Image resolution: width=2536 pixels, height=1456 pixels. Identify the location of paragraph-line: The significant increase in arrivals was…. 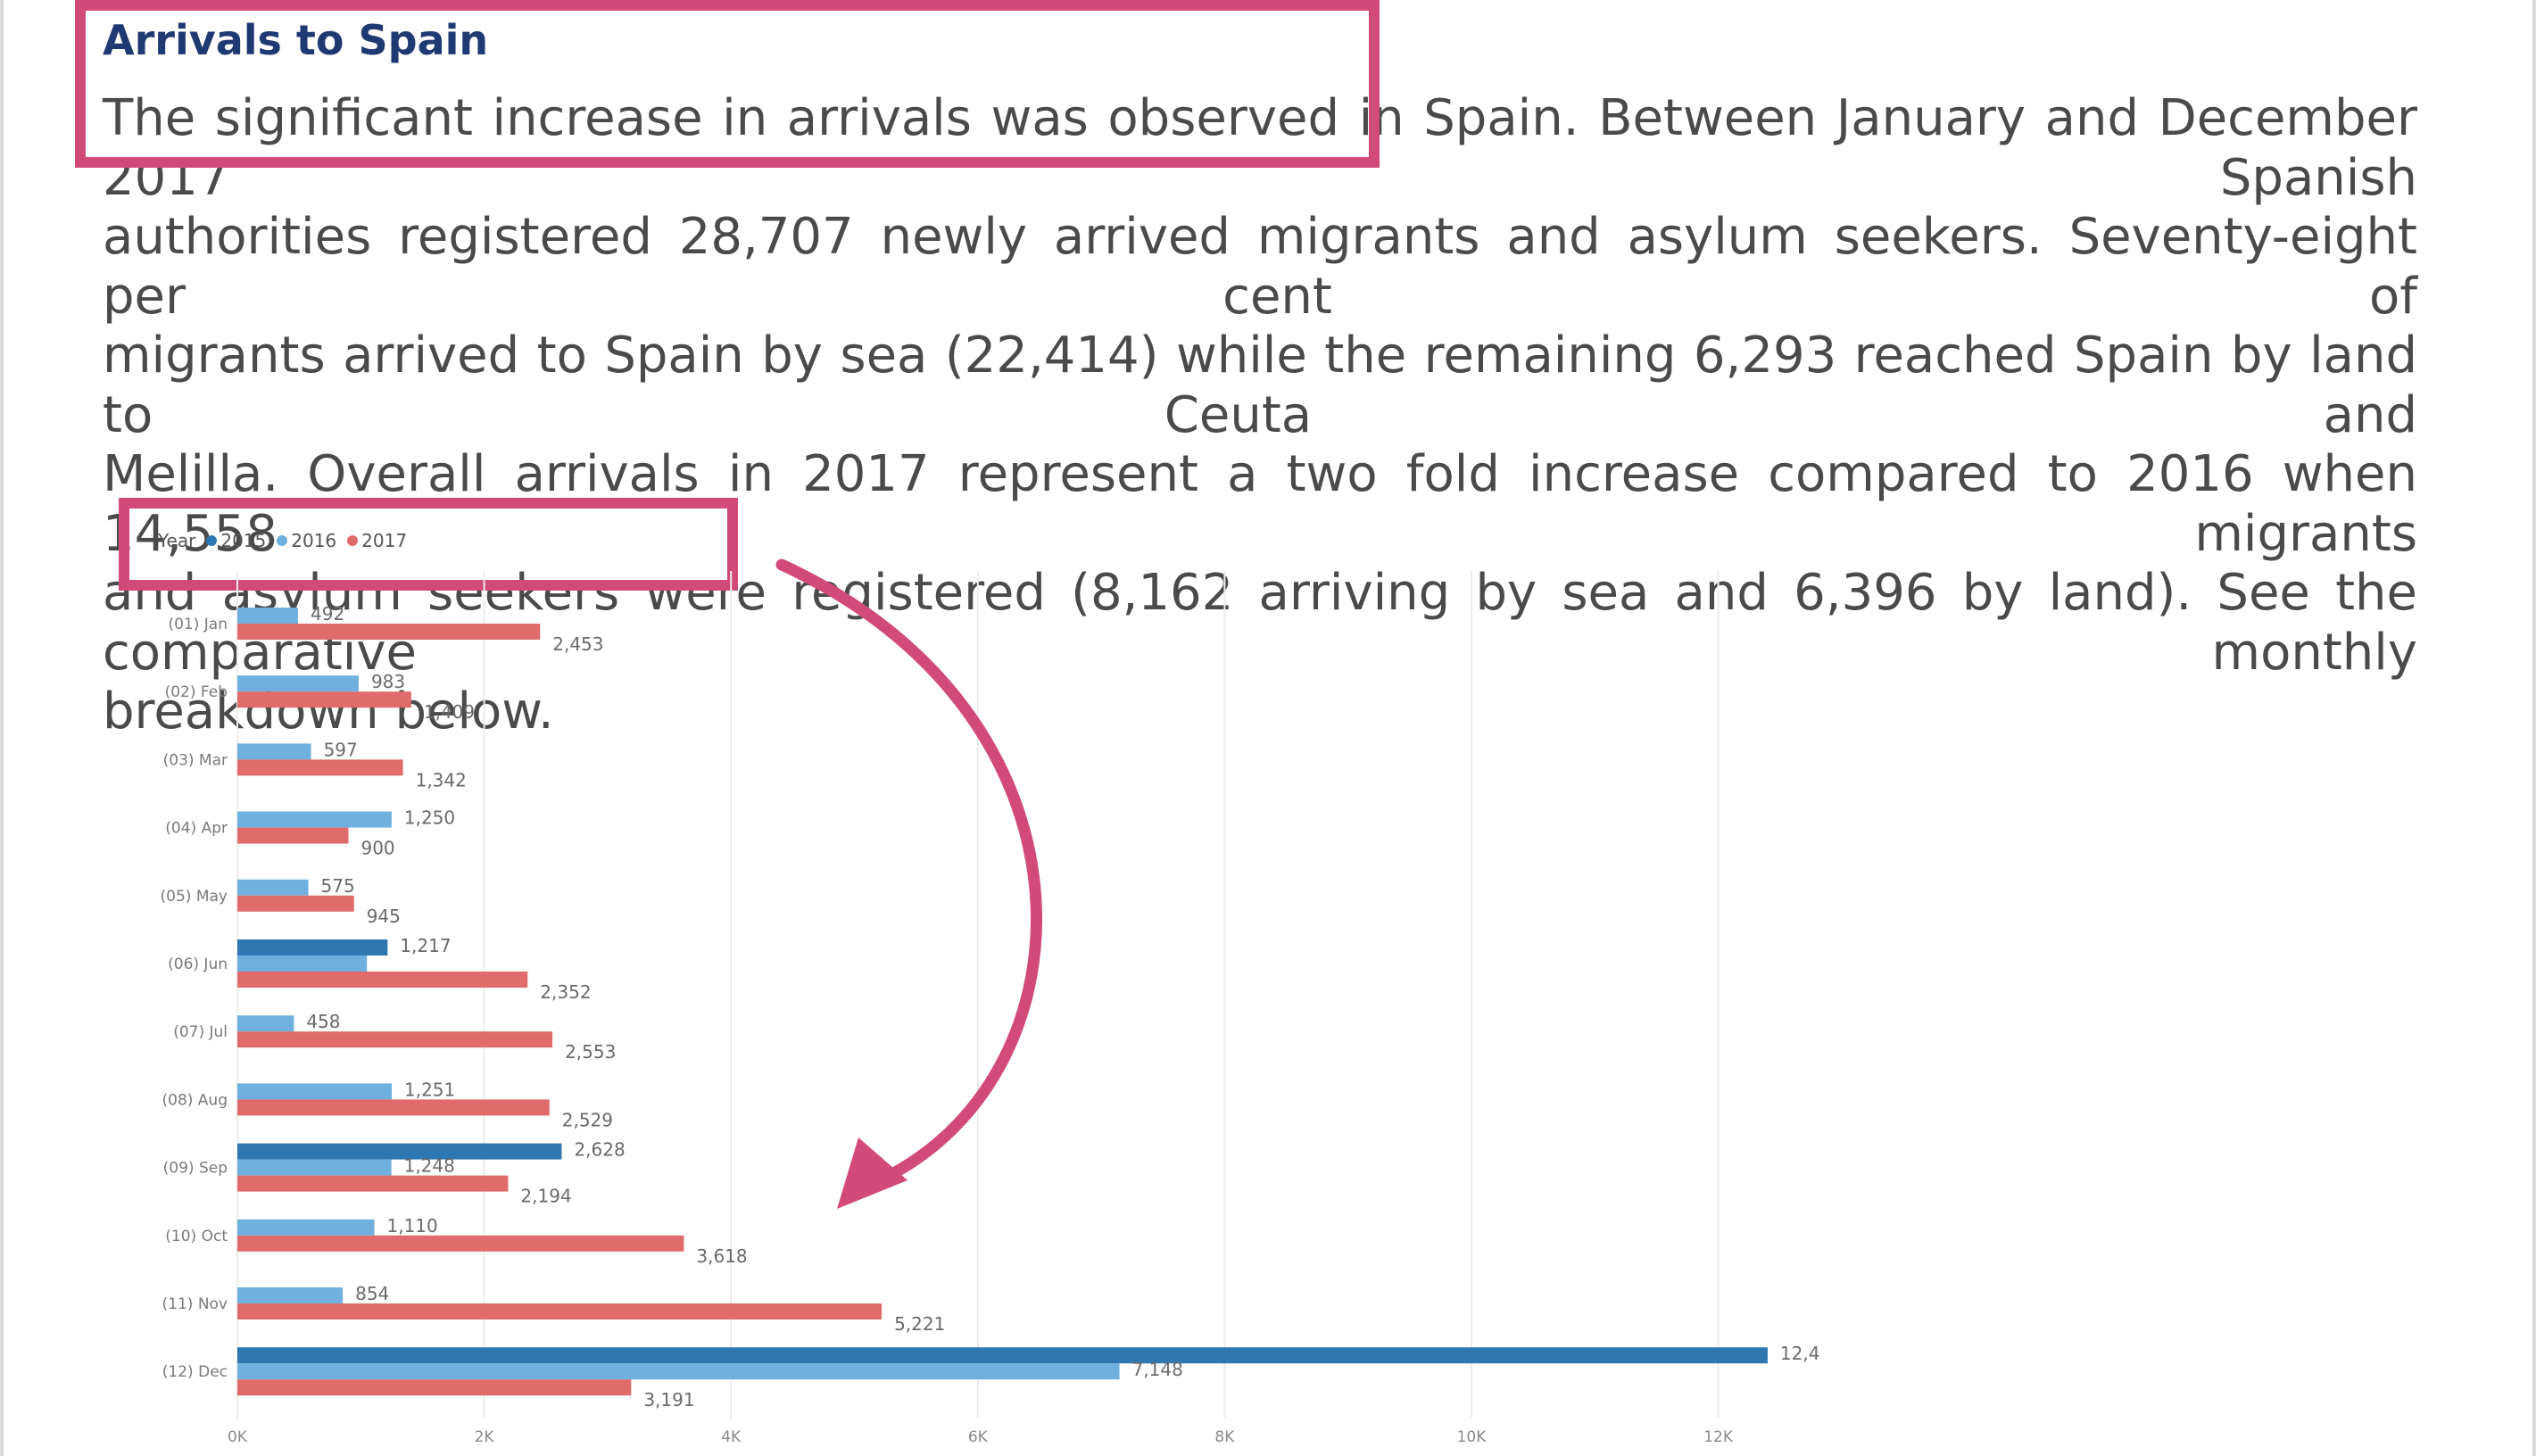
(1260, 148).